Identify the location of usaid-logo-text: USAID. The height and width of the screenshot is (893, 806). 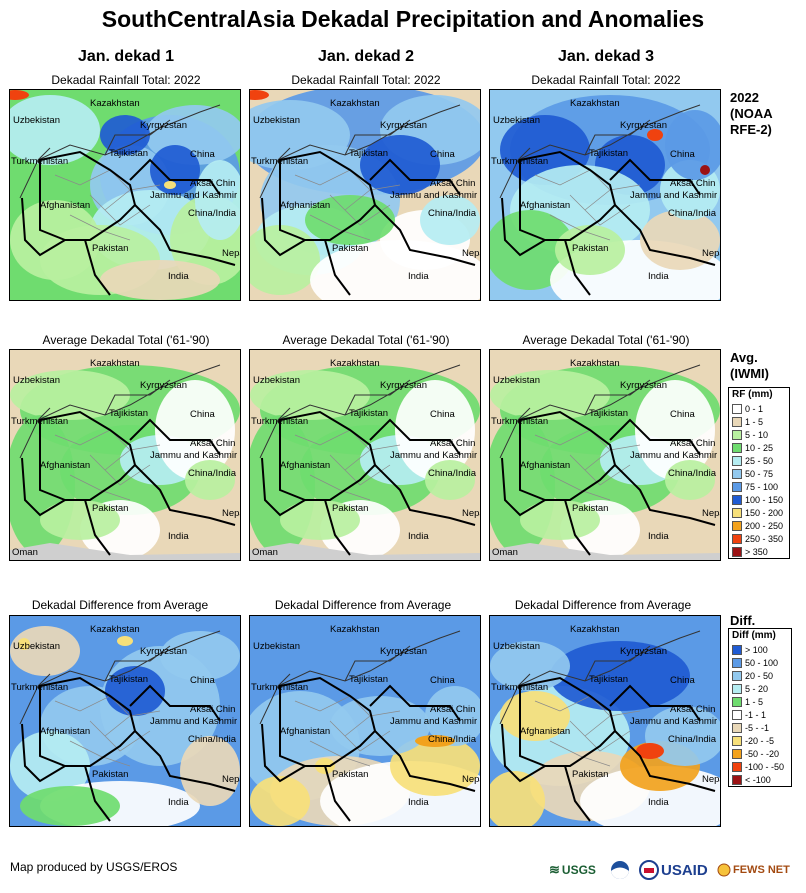
(684, 870).